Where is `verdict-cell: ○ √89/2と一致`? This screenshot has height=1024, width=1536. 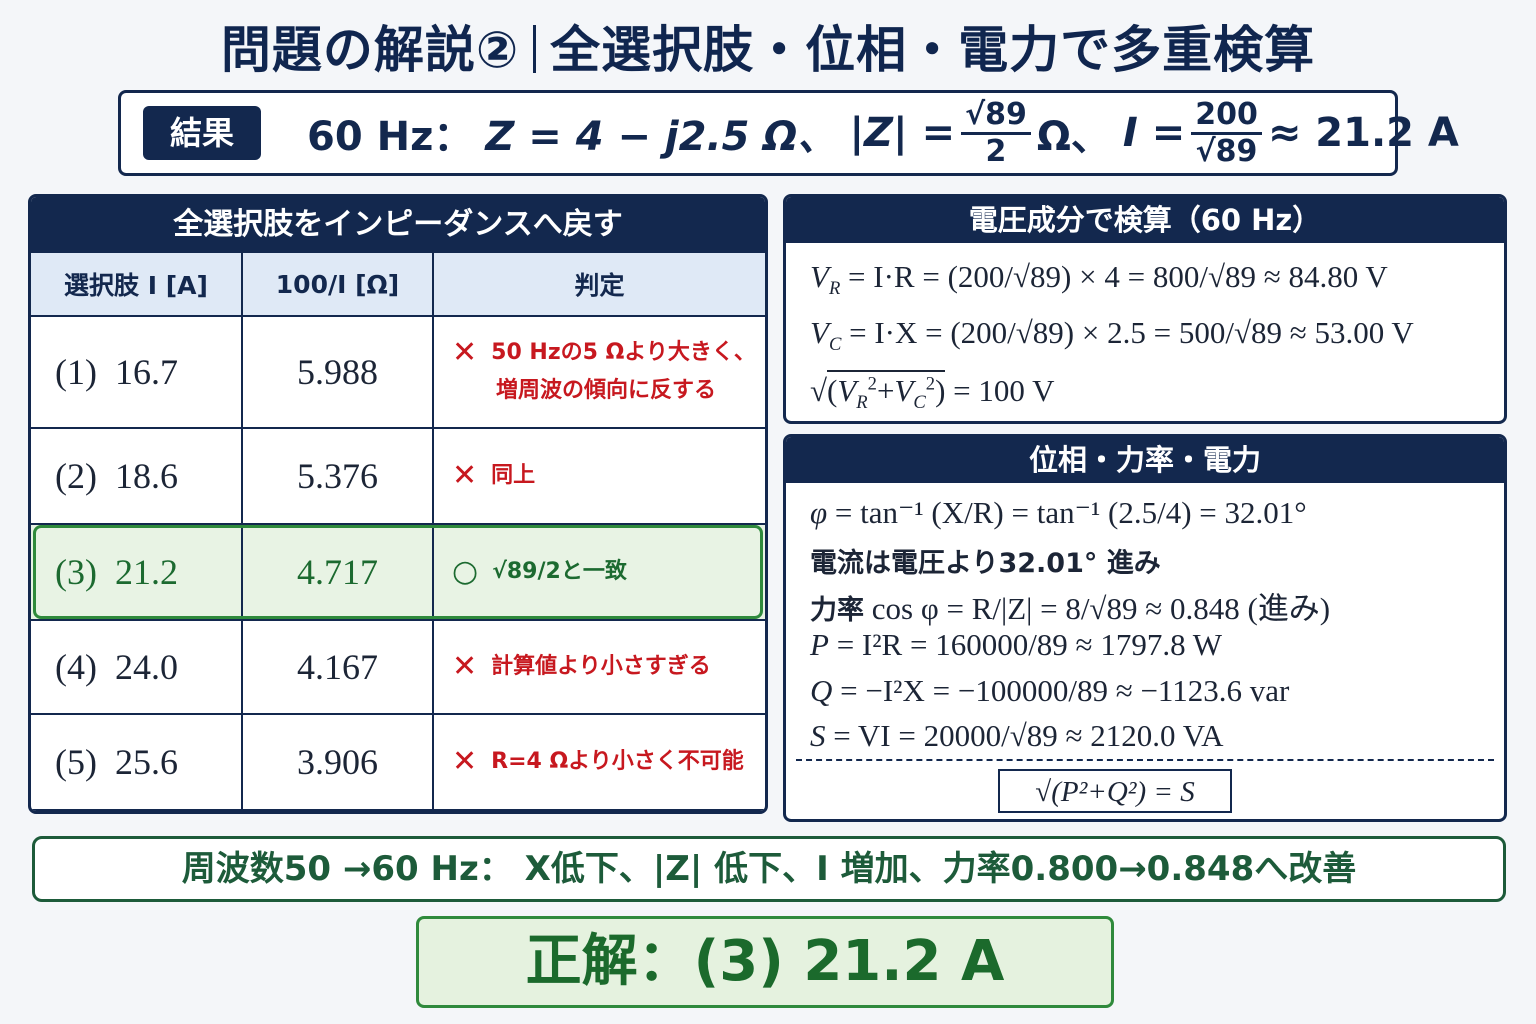 verdict-cell: ○ √89/2と一致 is located at coordinates (598, 572).